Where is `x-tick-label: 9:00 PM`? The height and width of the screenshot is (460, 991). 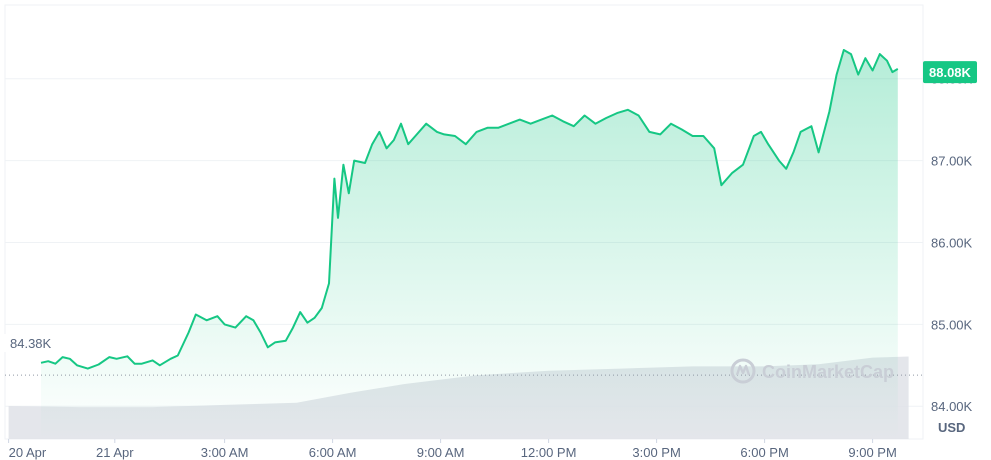 x-tick-label: 9:00 PM is located at coordinates (872, 452).